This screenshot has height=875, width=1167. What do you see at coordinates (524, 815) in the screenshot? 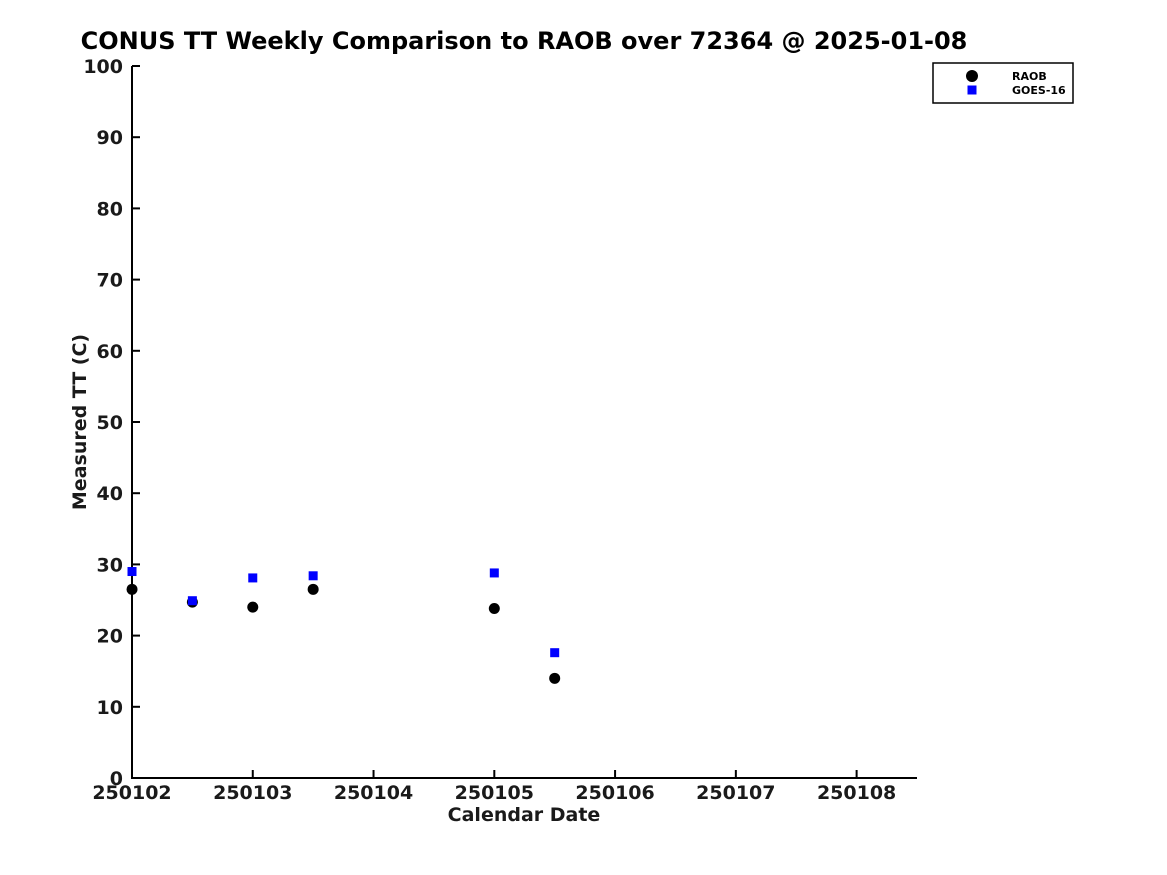
I see `x-axis-label: Calendar Date` at bounding box center [524, 815].